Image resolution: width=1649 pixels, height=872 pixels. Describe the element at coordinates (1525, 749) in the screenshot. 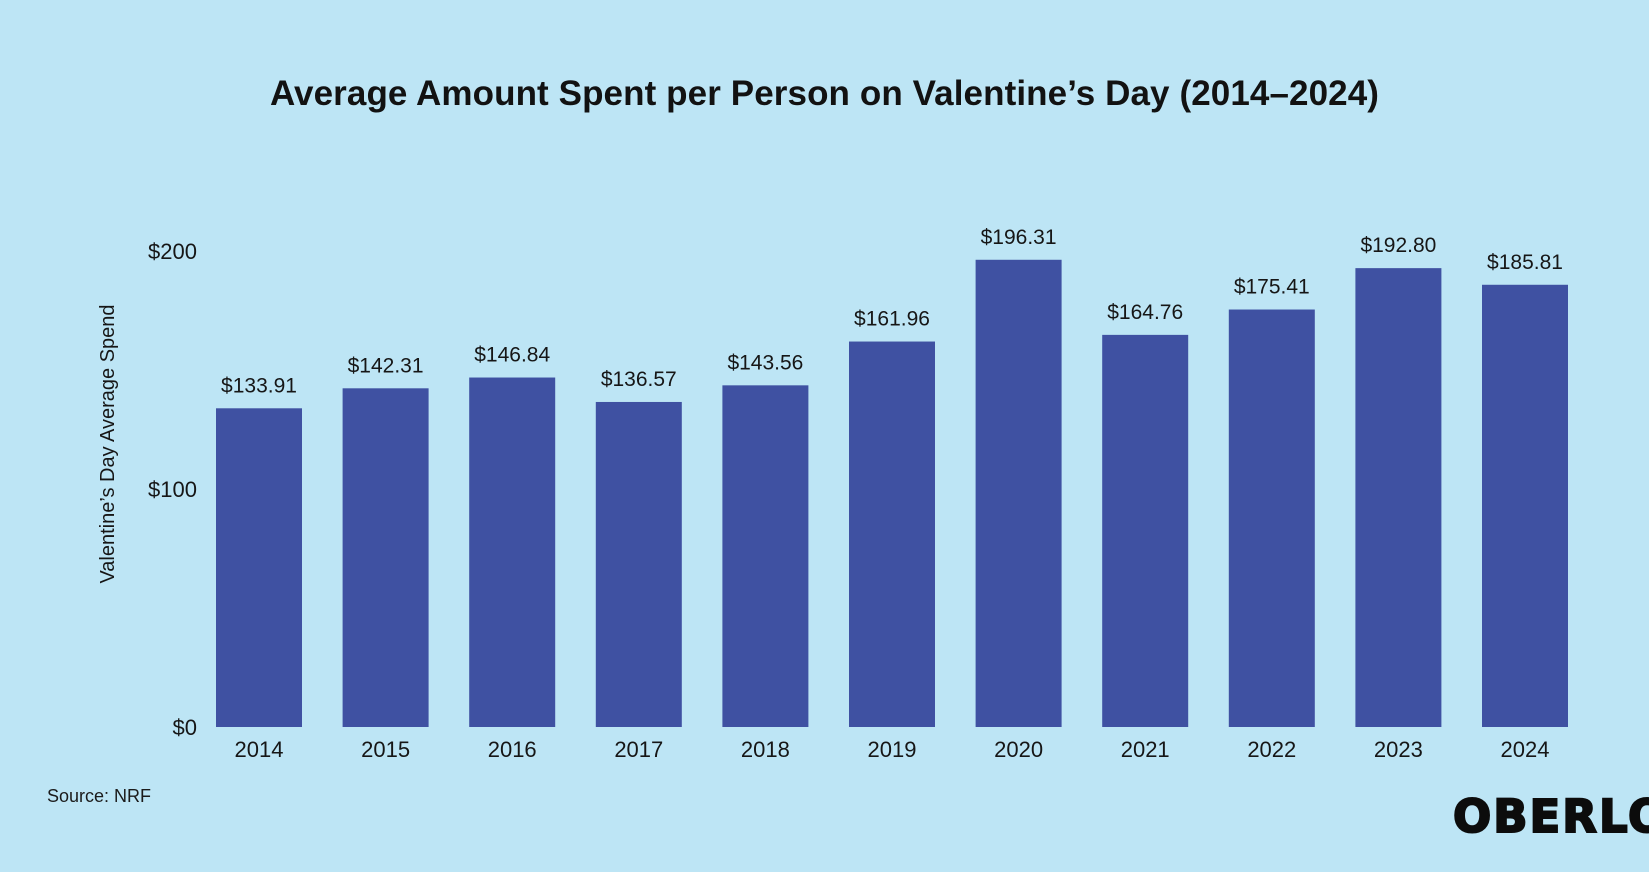

I see `x-tick-label: 2024` at that location.